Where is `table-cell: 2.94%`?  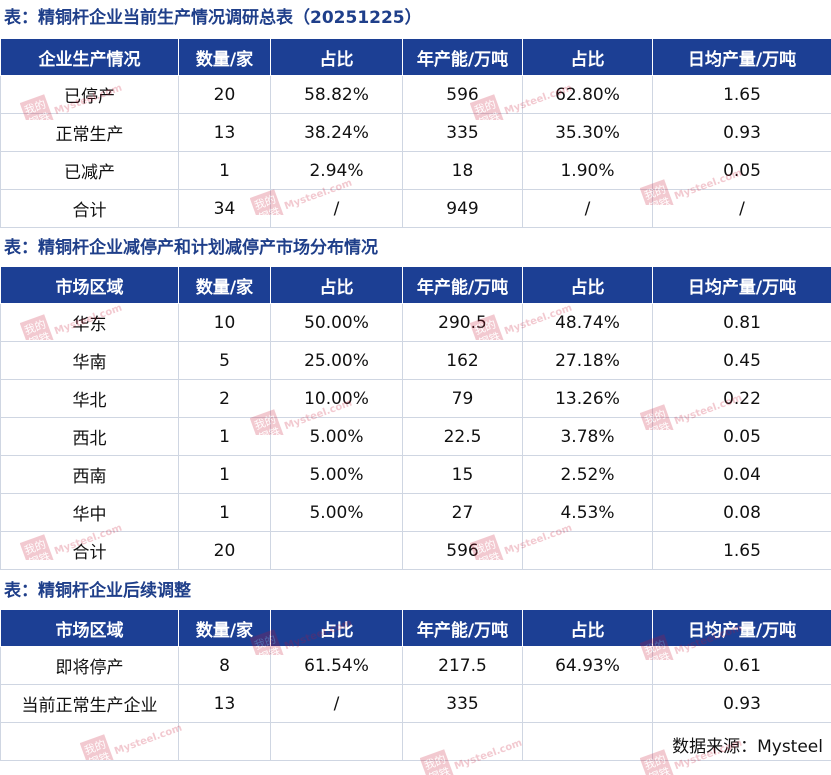
table-cell: 2.94% is located at coordinates (337, 171).